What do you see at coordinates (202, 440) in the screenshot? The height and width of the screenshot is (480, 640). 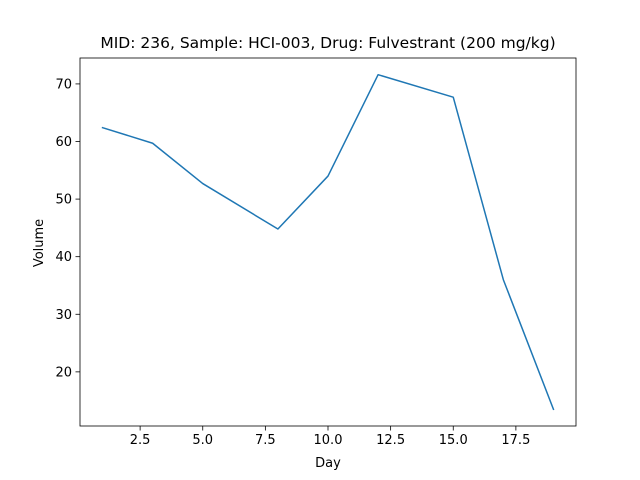 I see `x-tick-label: 5.0` at bounding box center [202, 440].